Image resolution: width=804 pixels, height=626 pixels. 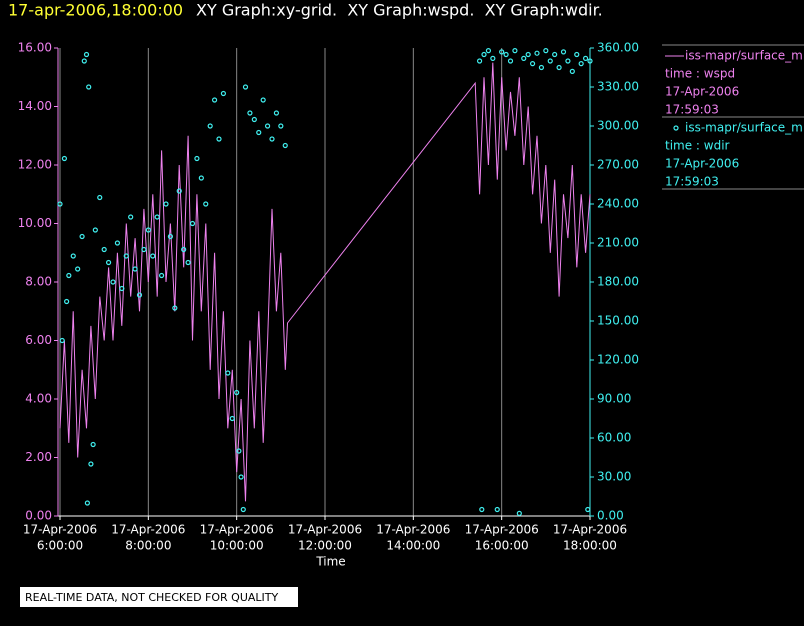 What do you see at coordinates (35, 106) in the screenshot?
I see `y-tick-label: 14.00` at bounding box center [35, 106].